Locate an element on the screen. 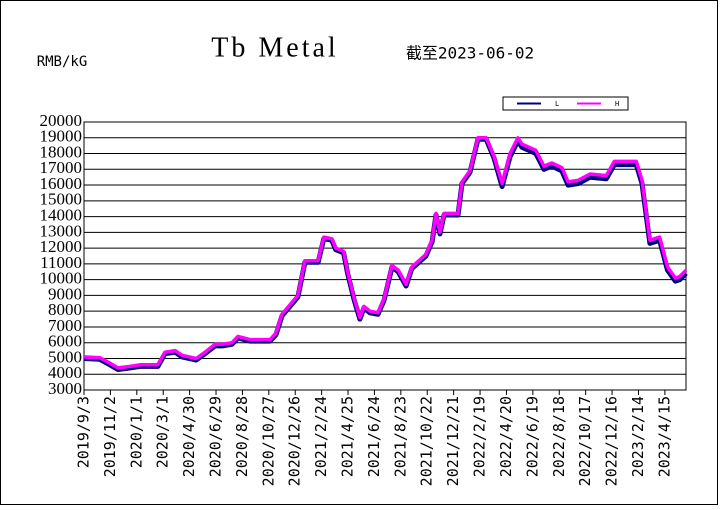  y-tick-label: 18000 is located at coordinates (61, 151).